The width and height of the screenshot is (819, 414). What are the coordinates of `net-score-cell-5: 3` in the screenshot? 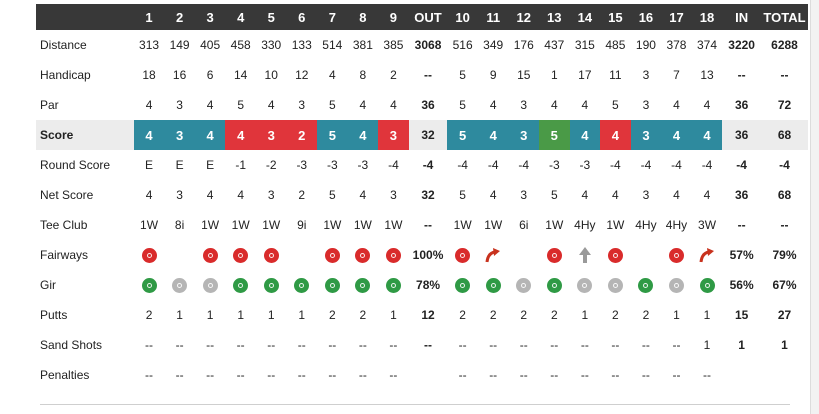 It's located at (271, 195).